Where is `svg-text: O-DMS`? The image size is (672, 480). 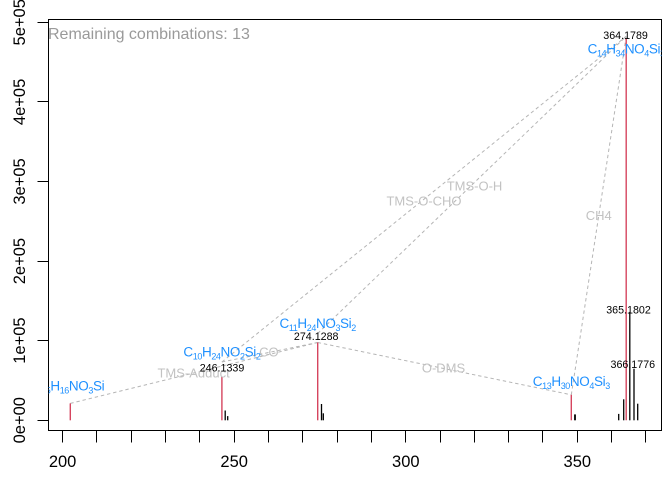
svg-text: O-DMS is located at coordinates (444, 367).